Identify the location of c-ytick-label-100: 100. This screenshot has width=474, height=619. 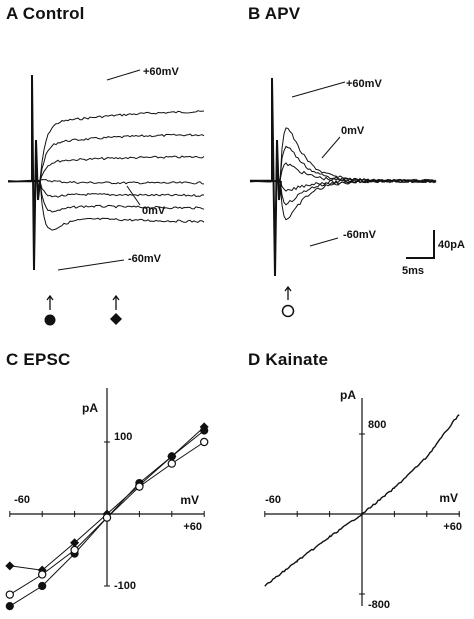
(123, 437).